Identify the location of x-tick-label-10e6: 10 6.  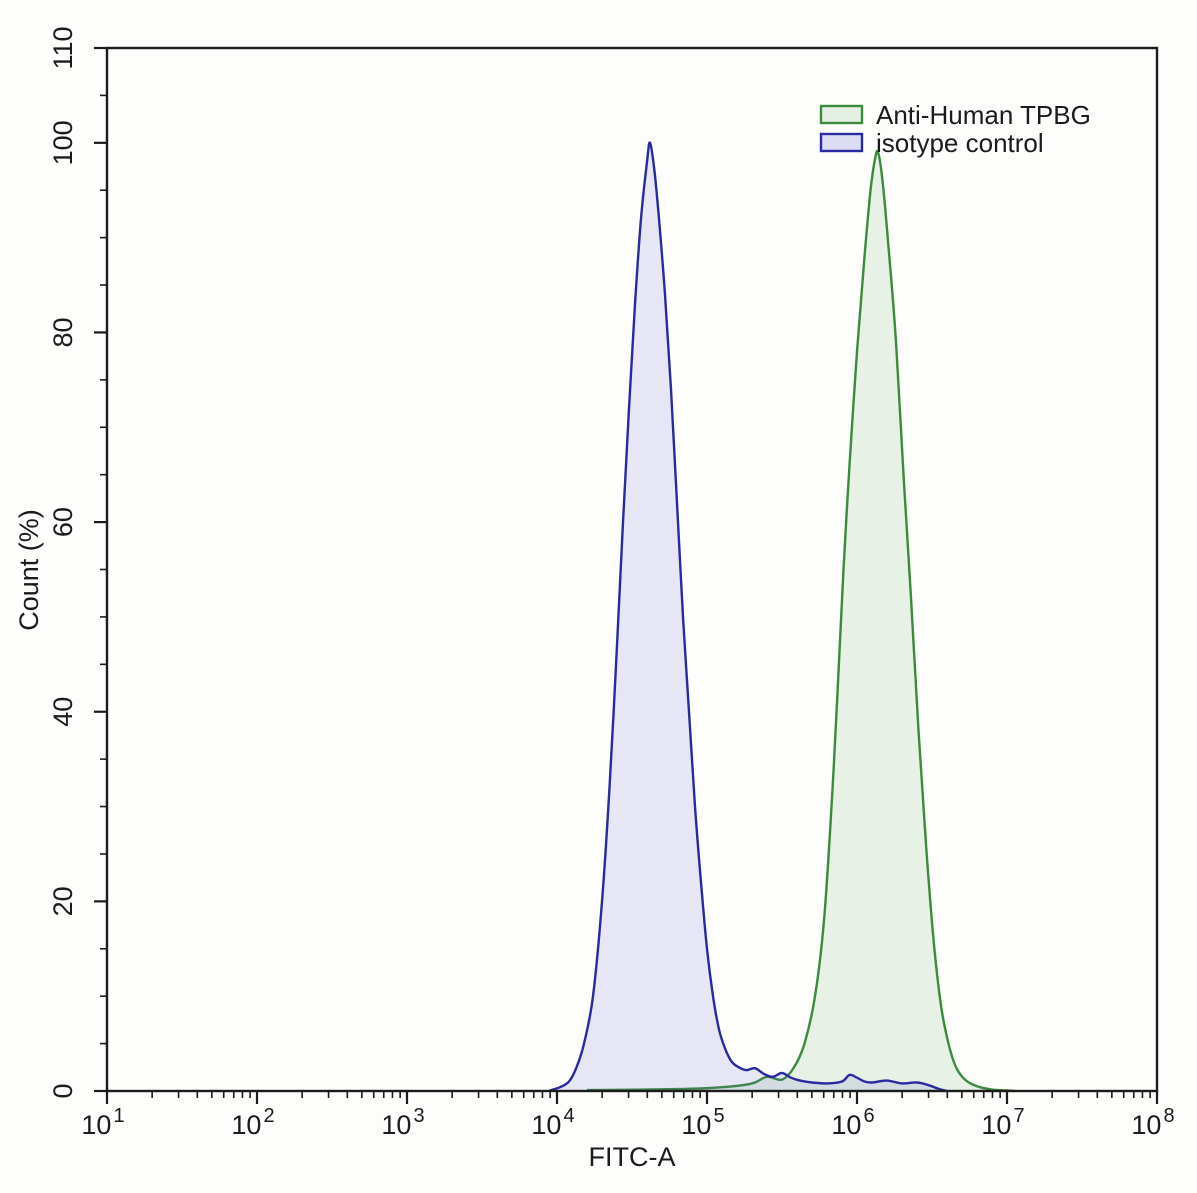
(852, 1122).